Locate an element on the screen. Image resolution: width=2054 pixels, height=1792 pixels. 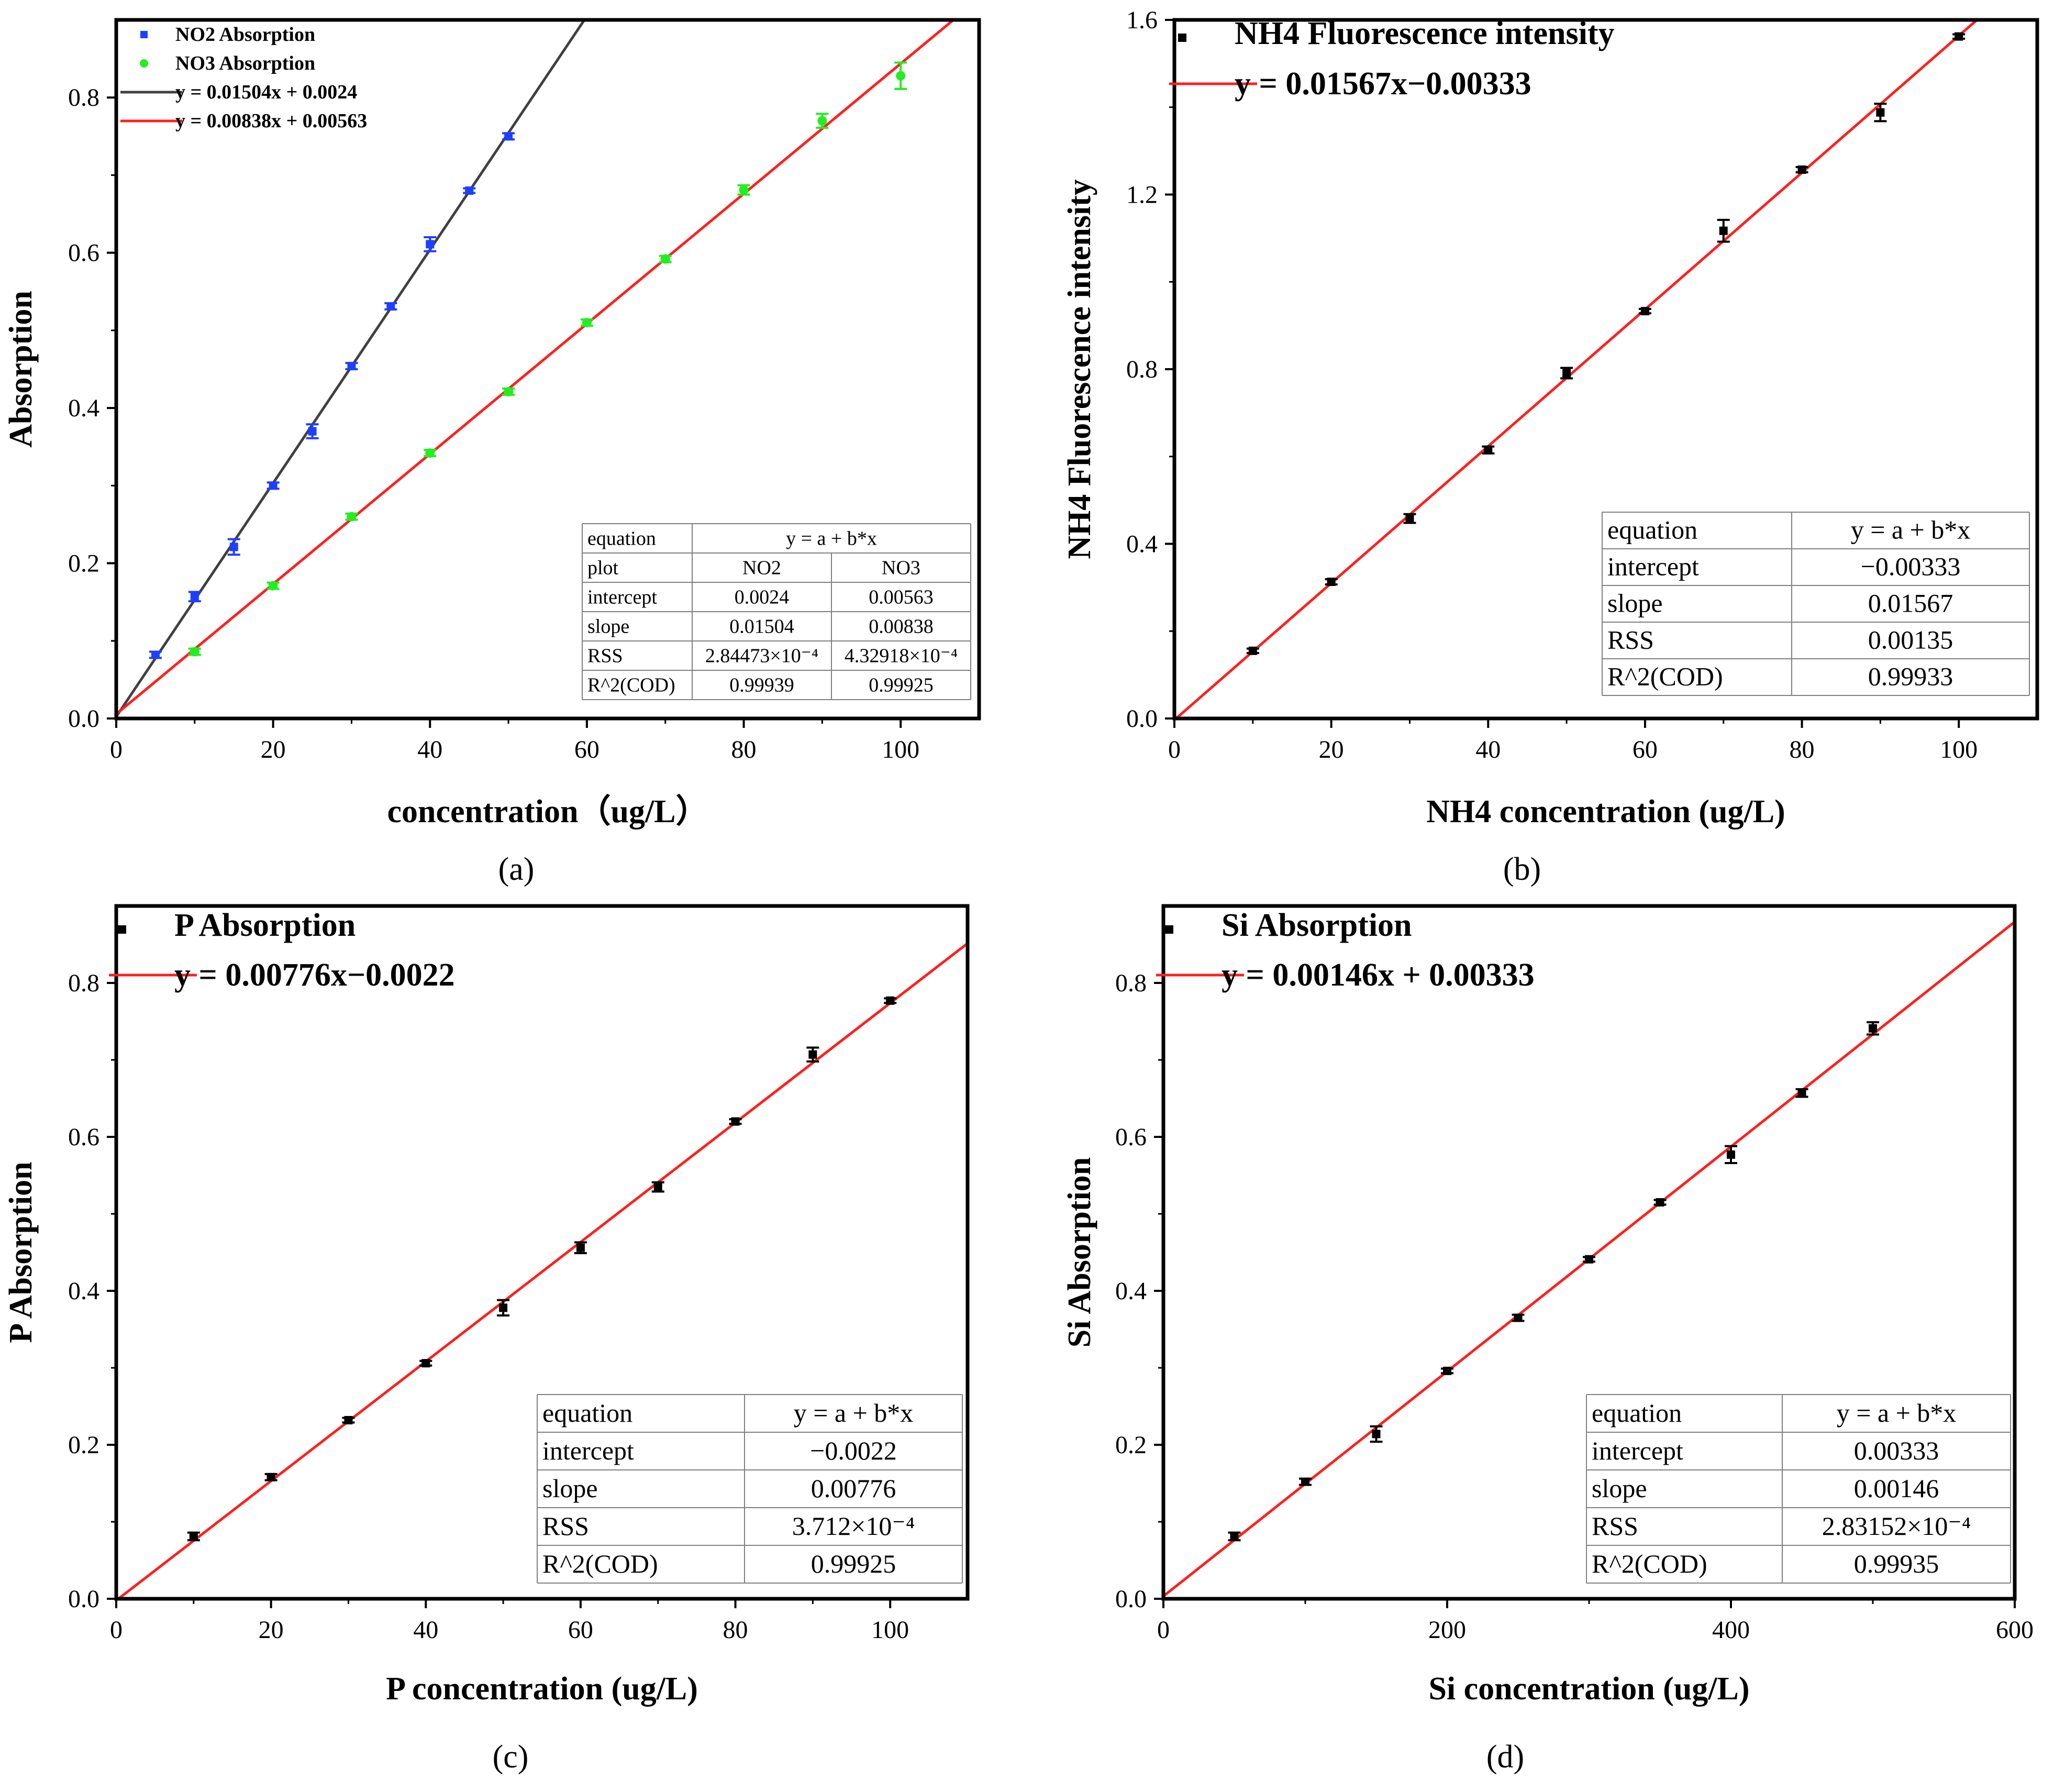
table-cell: plot is located at coordinates (603, 568).